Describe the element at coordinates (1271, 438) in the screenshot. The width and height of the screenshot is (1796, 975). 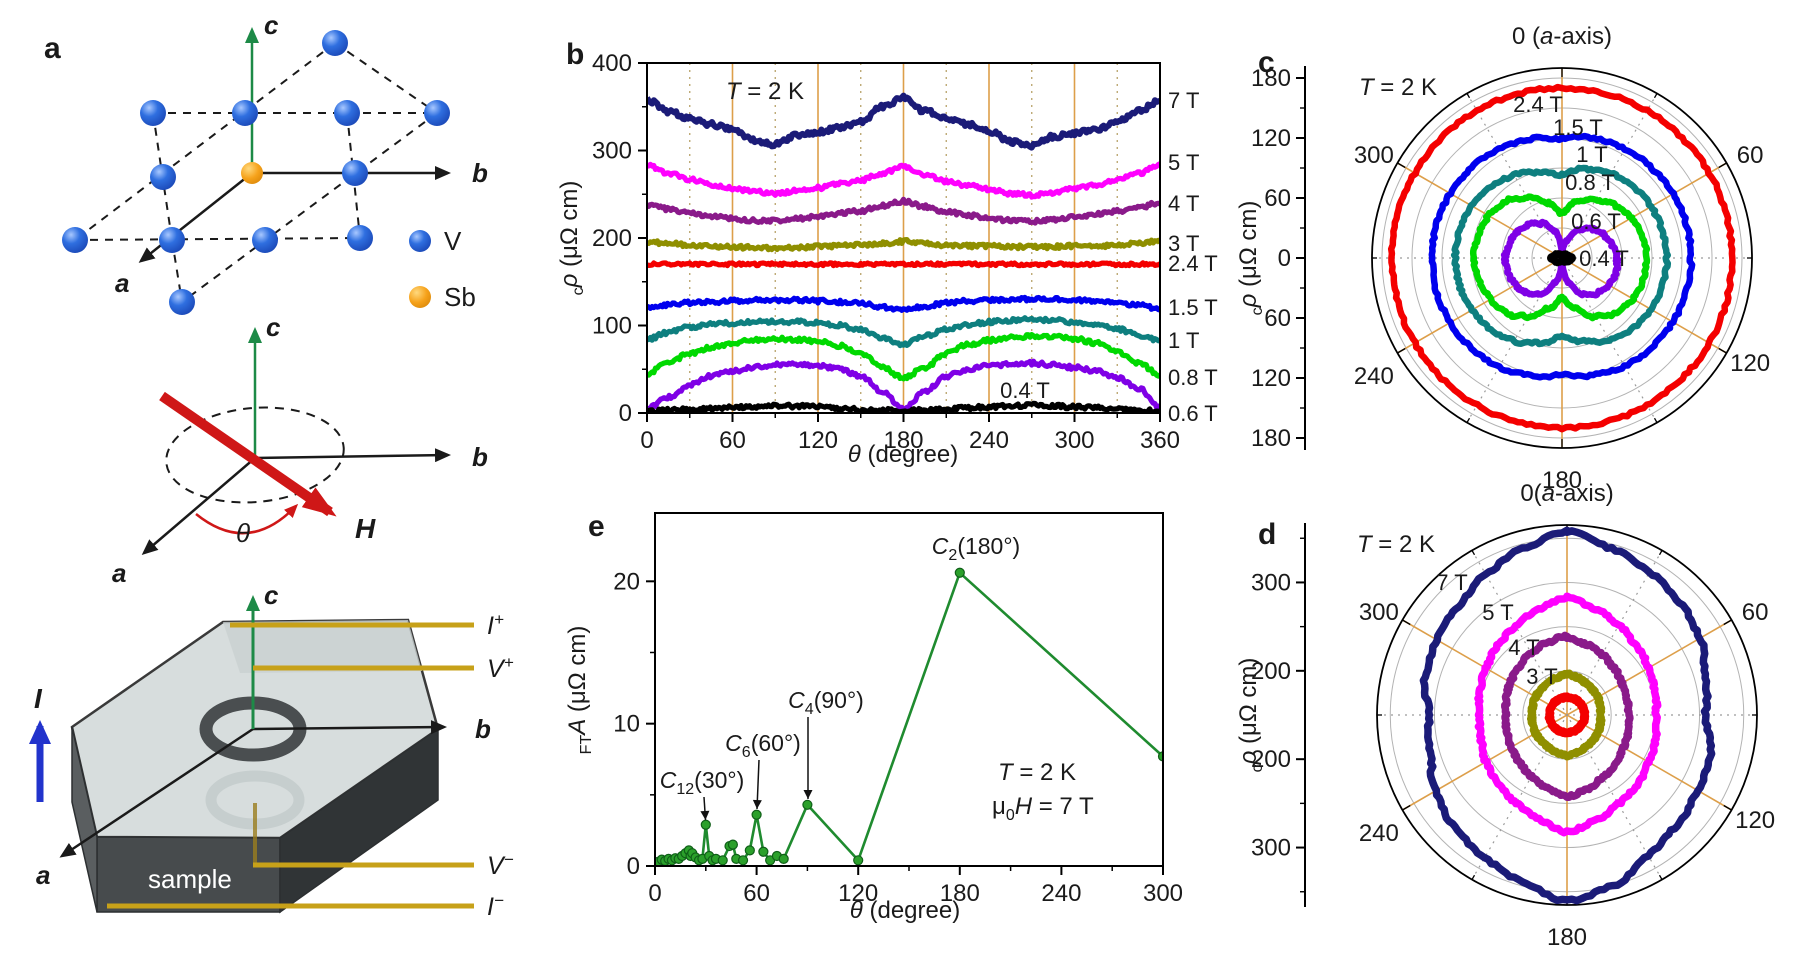
I see `radial-tick-label: 180` at that location.